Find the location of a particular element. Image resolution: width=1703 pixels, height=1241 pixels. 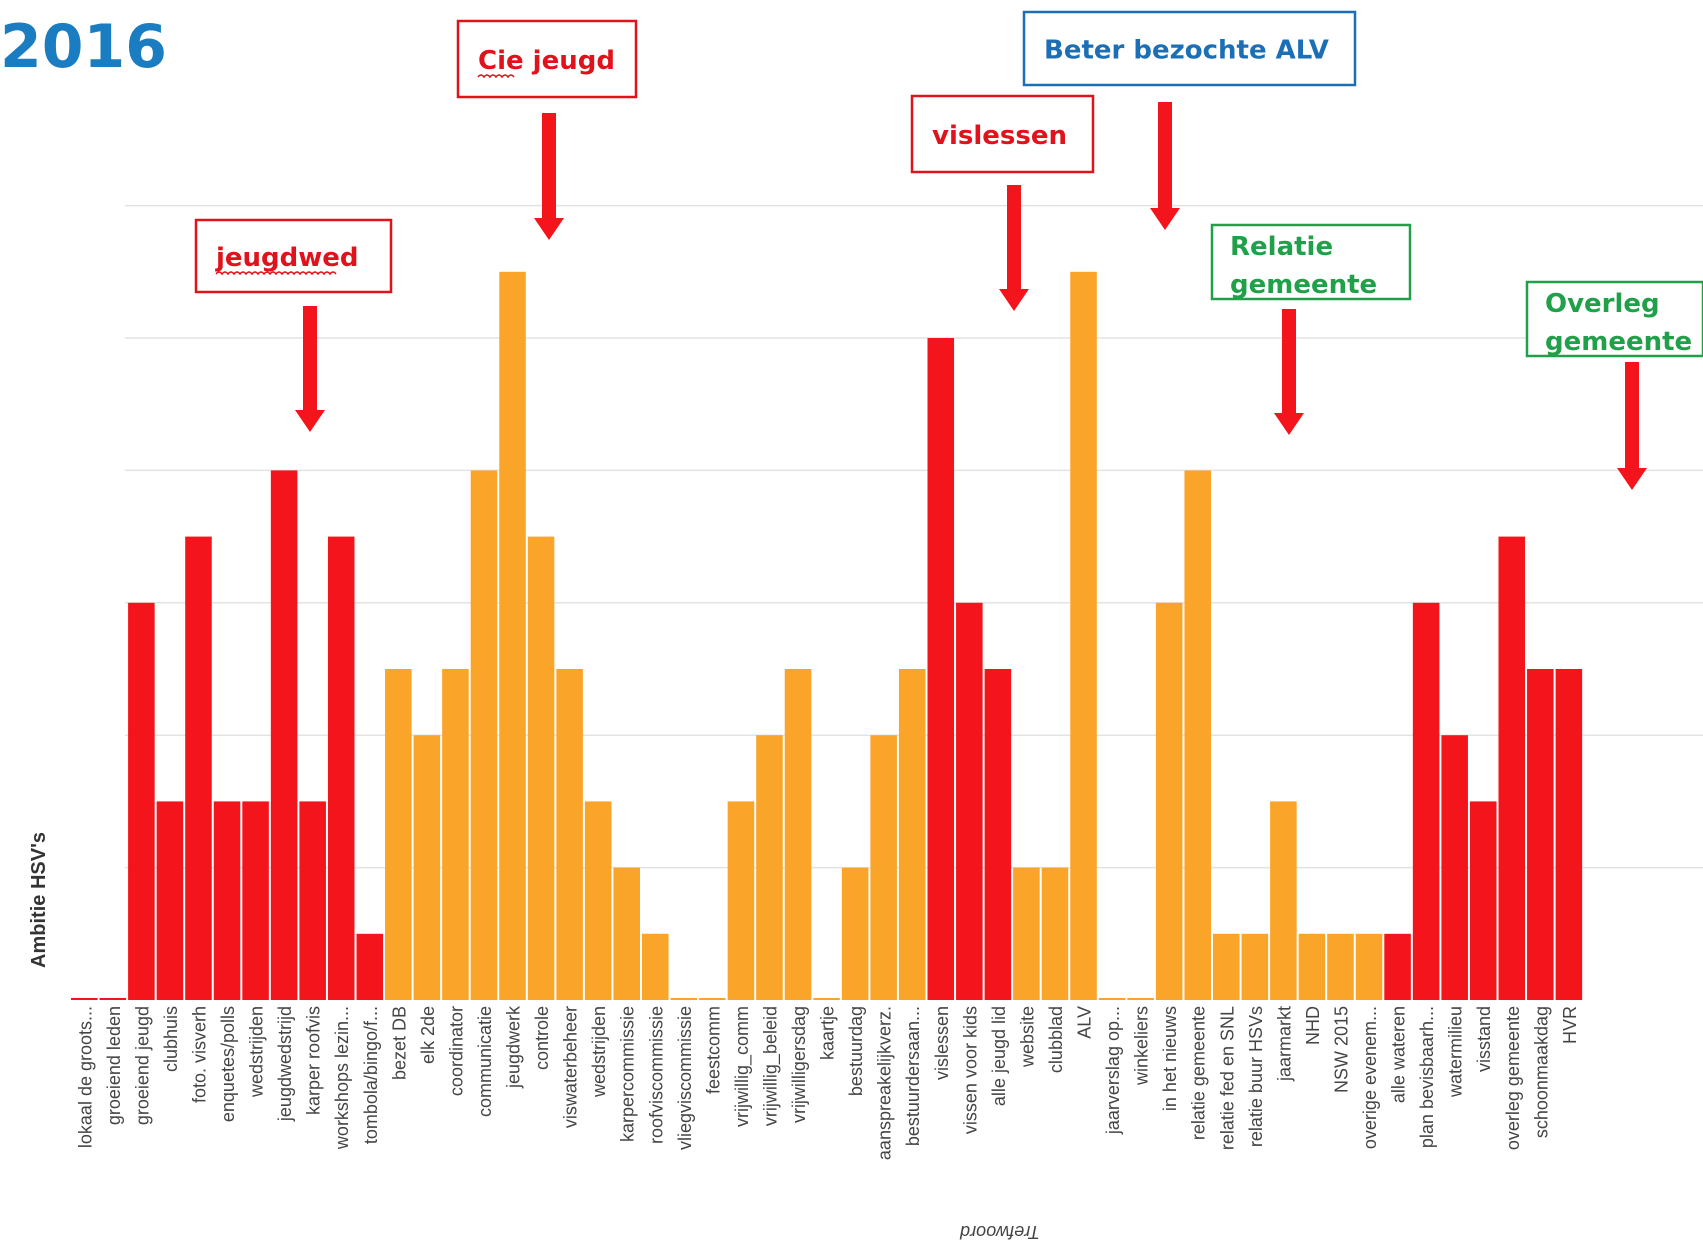

callout-text: Beter bezochte ALV is located at coordinates (1186, 51).